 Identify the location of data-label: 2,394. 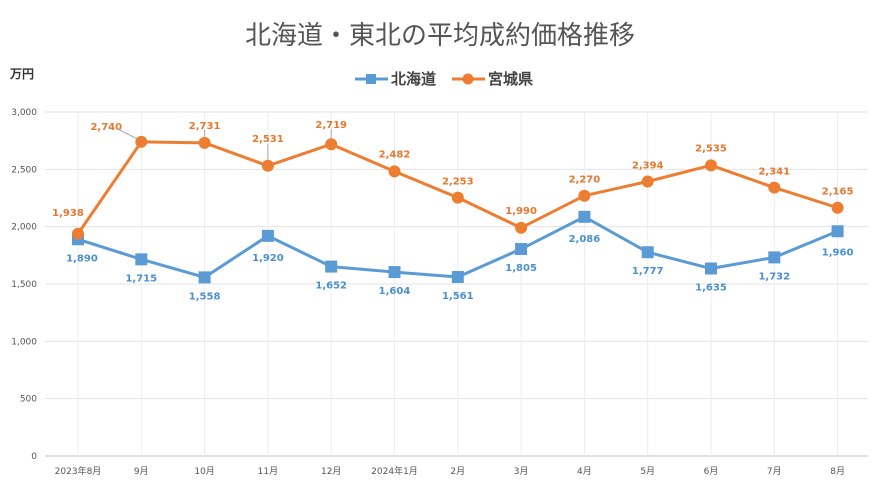
(648, 165).